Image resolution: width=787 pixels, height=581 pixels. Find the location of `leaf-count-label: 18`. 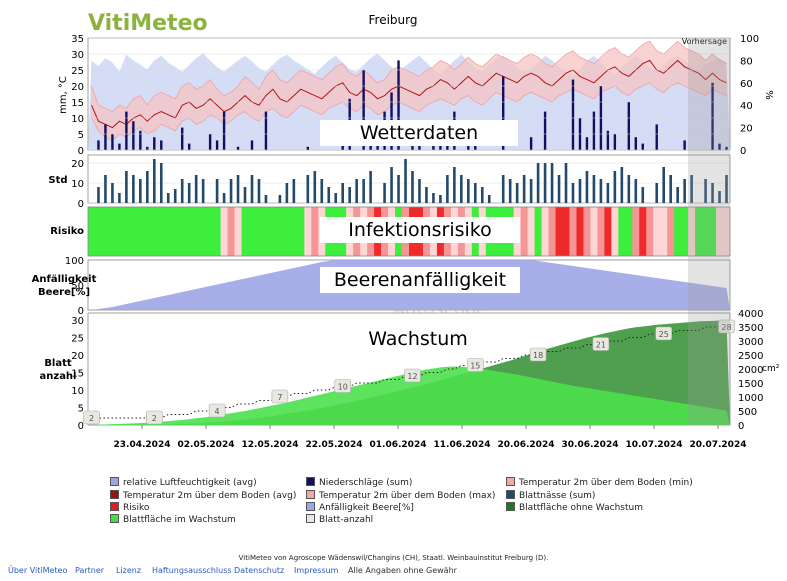

leaf-count-label: 18 is located at coordinates (538, 355).